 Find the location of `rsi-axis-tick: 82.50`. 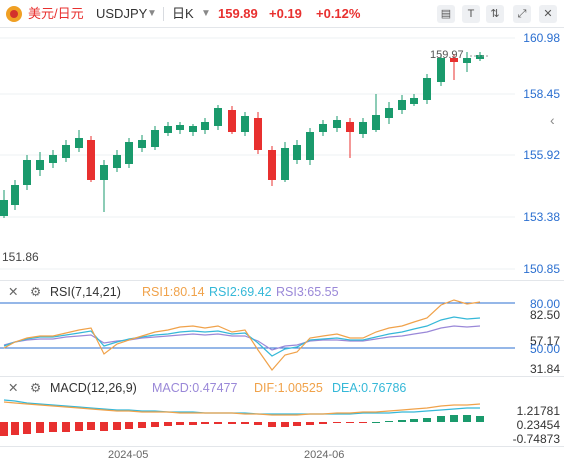

rsi-axis-tick: 82.50 is located at coordinates (544, 315).